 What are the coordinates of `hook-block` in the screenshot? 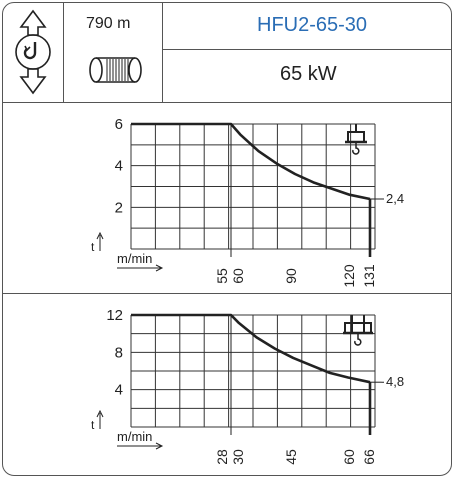 It's located at (358, 328).